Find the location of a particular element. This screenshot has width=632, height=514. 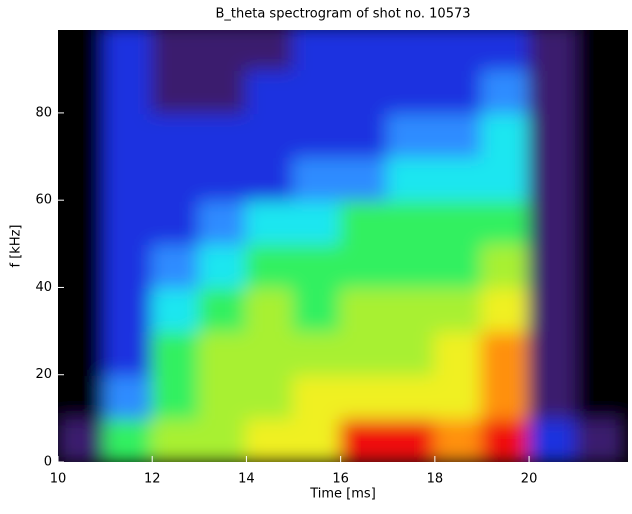

y-tick-label: 20 is located at coordinates (43, 374).